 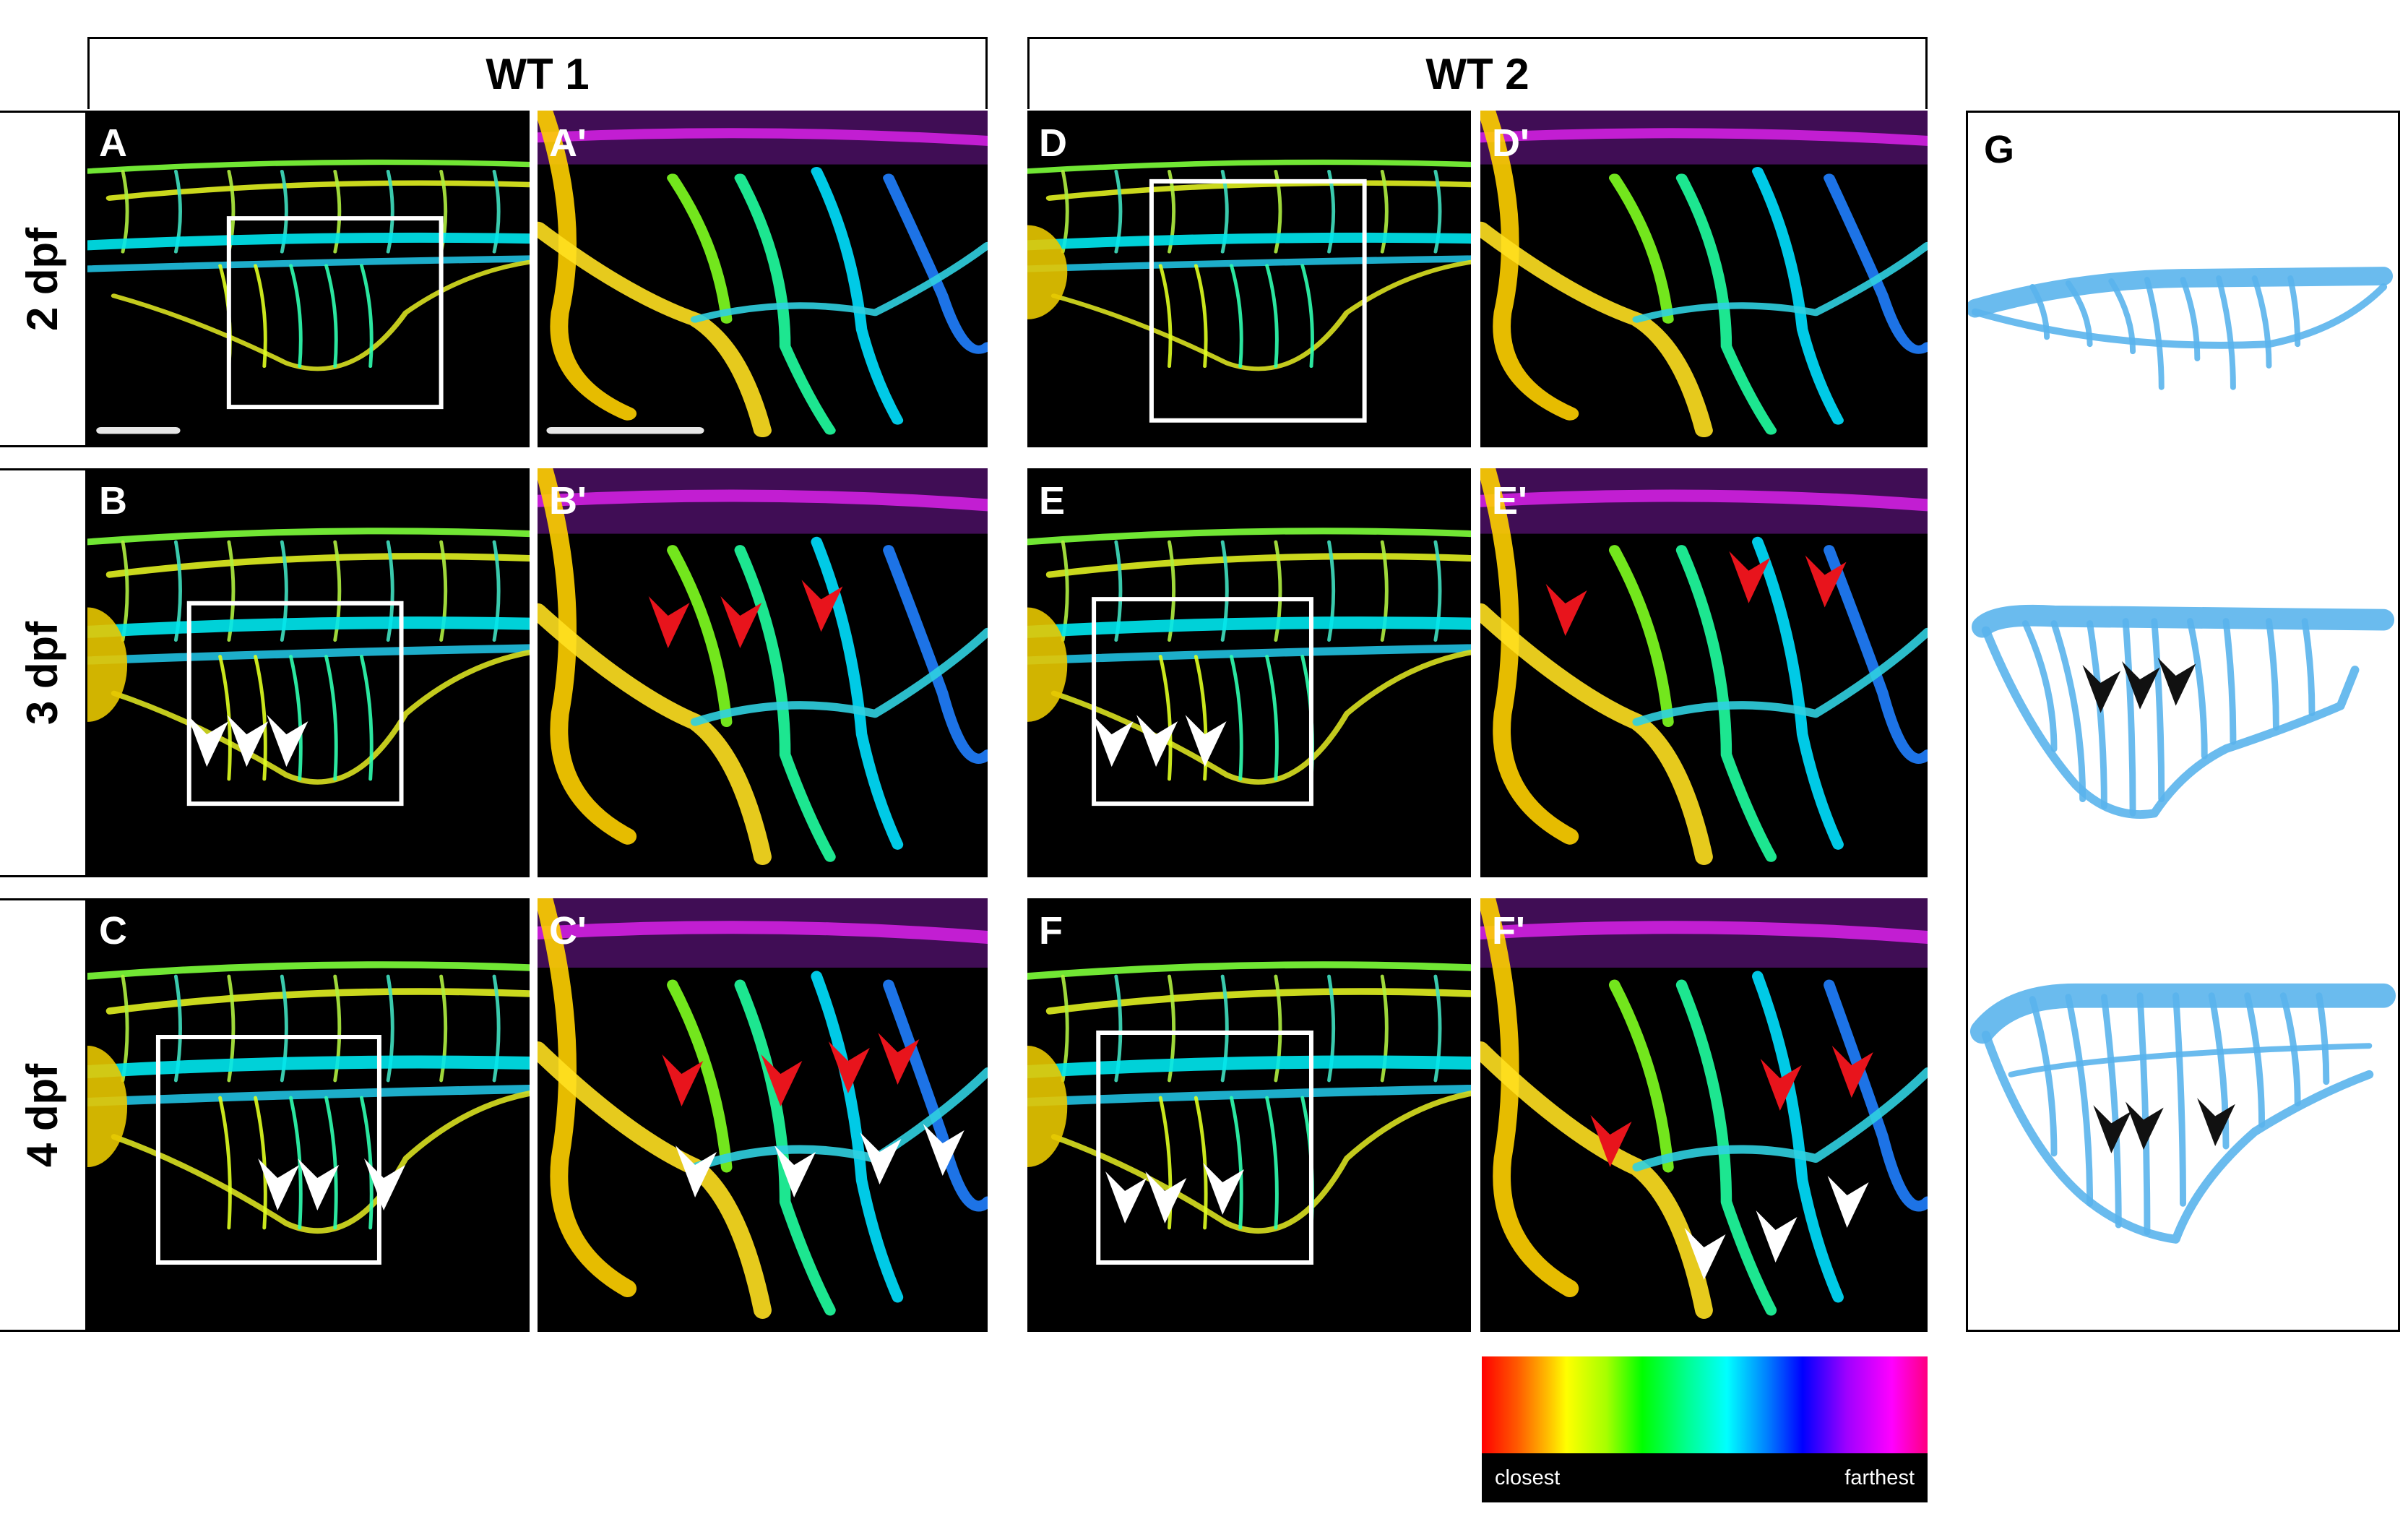 I want to click on panel-e-prime: E', so click(x=1704, y=672).